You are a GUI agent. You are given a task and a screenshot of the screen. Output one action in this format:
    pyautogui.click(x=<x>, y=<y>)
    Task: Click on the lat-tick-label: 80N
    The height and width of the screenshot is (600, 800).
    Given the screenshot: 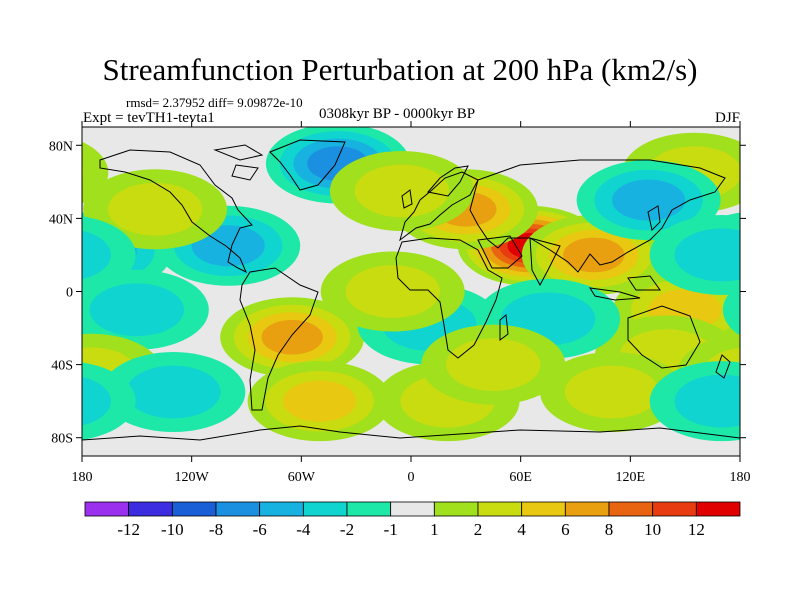 What is the action you would take?
    pyautogui.click(x=61, y=146)
    